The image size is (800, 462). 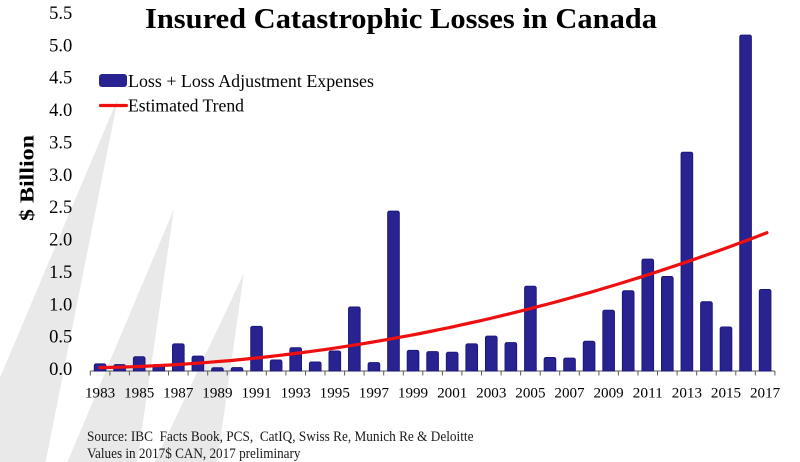 I want to click on svg-text:Insured Catastrophic Losses in: Insured Catastrophic Losses in Canada, so click(x=401, y=19).